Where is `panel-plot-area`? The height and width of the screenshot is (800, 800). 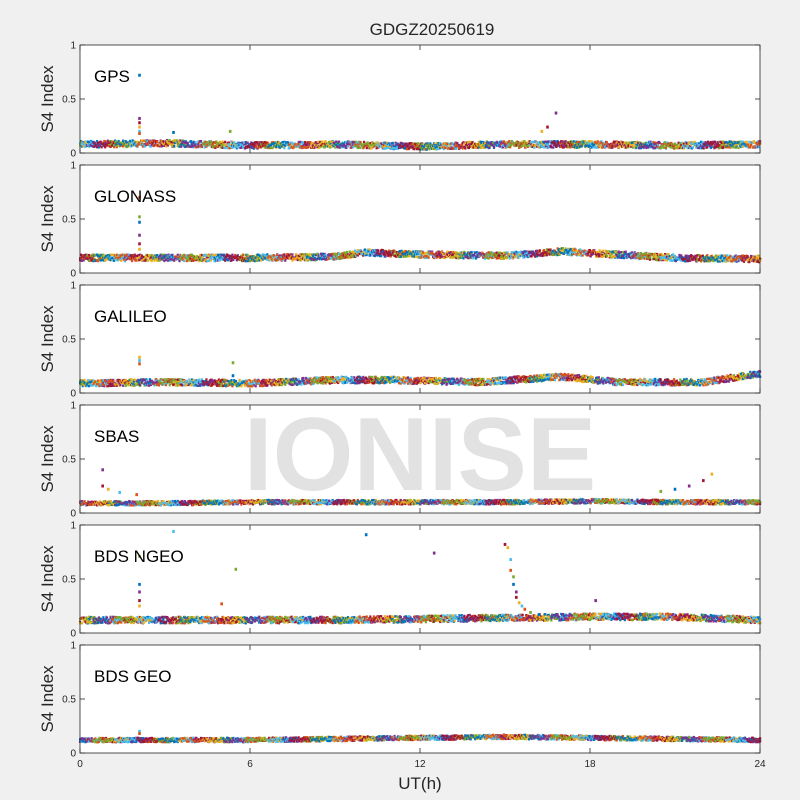 panel-plot-area is located at coordinates (420, 99).